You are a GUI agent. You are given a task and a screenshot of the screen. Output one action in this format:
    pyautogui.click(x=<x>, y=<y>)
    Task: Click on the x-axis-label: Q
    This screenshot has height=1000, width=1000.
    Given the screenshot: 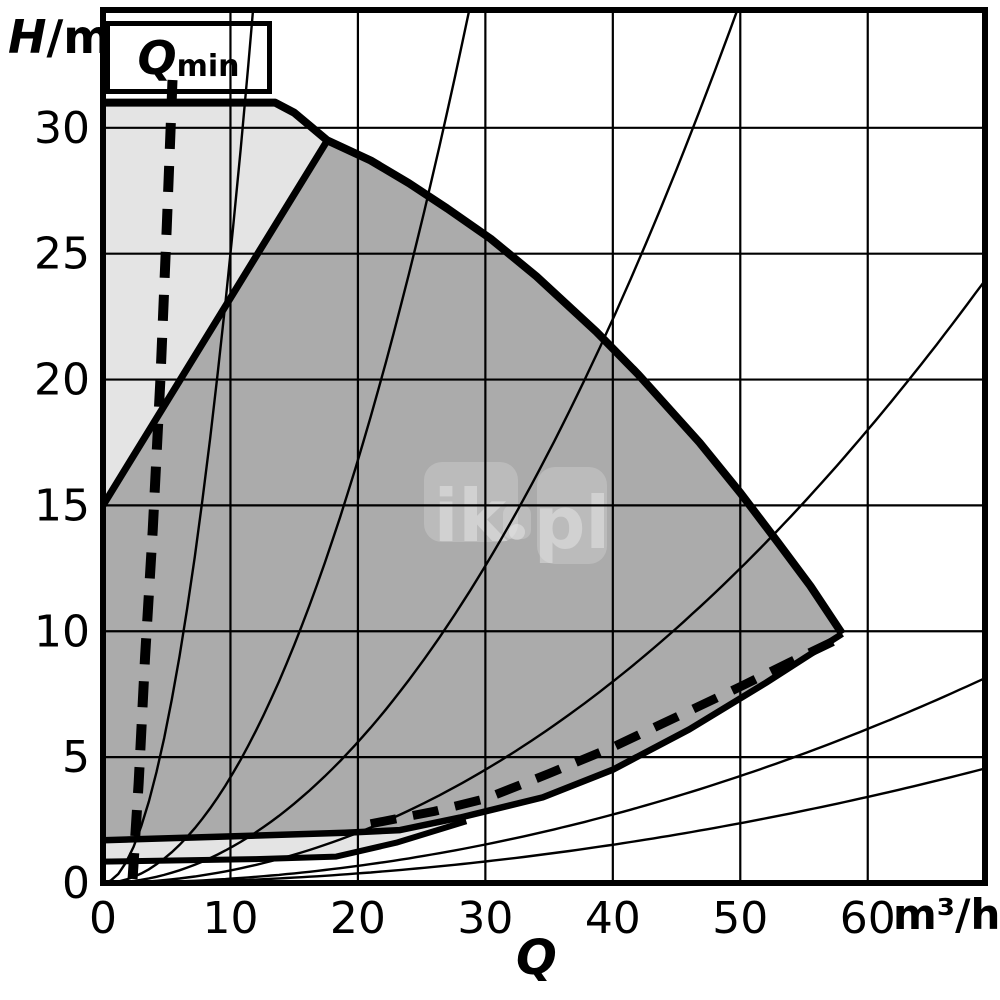 What is the action you would take?
    pyautogui.click(x=536, y=958)
    